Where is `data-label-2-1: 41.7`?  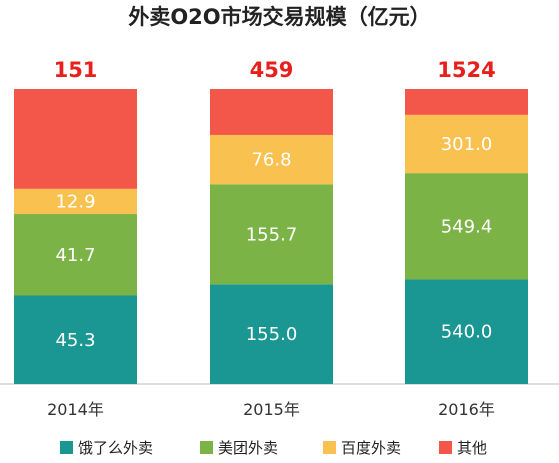
data-label-2-1: 41.7 is located at coordinates (75, 255).